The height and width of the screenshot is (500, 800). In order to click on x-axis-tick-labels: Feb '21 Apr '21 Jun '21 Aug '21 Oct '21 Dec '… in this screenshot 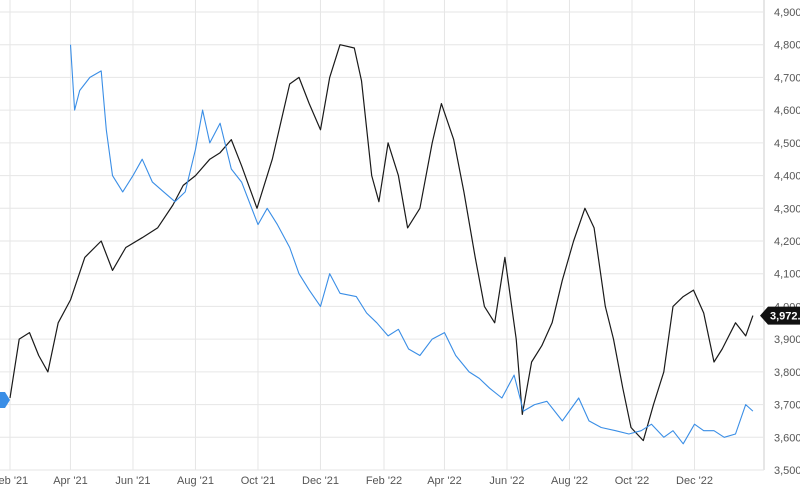, I will do `click(356, 481)`.